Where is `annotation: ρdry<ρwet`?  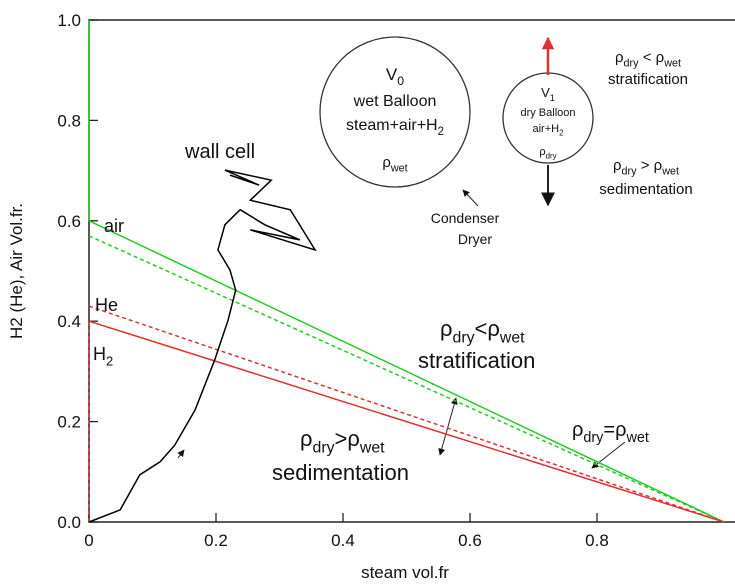 annotation: ρdry<ρwet is located at coordinates (482, 331).